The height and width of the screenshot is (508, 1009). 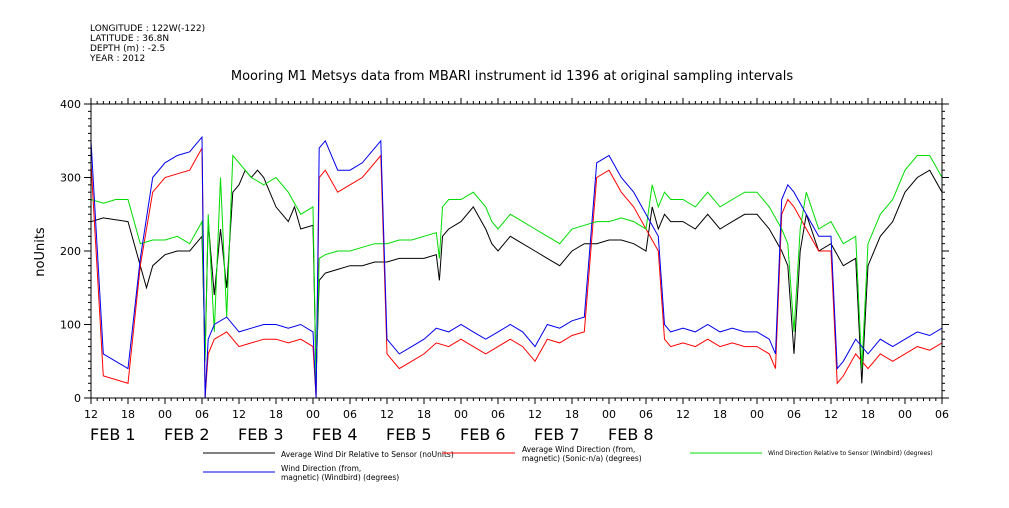 I want to click on y-tick-label: 400, so click(x=70, y=104).